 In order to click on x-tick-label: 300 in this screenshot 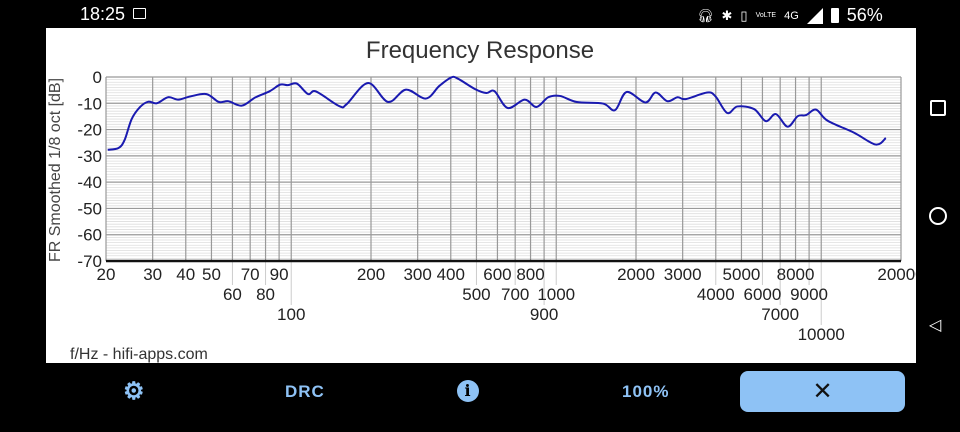, I will do `click(417, 274)`.